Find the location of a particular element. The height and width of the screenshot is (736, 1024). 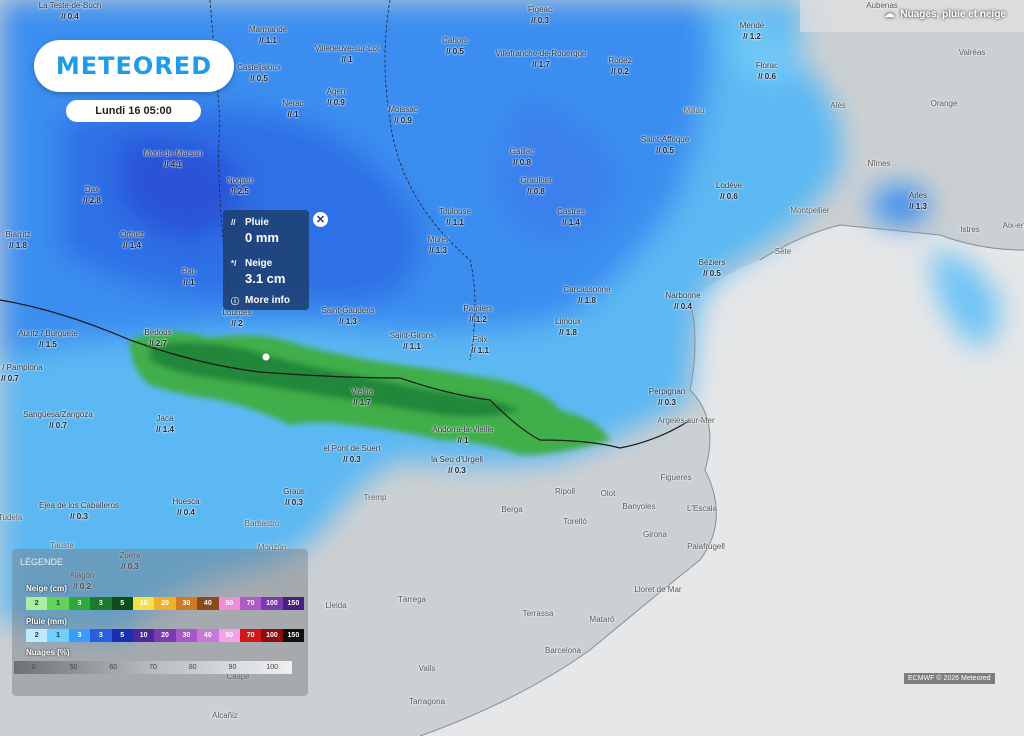

city-label: Jaca // 1.4 is located at coordinates (165, 424).